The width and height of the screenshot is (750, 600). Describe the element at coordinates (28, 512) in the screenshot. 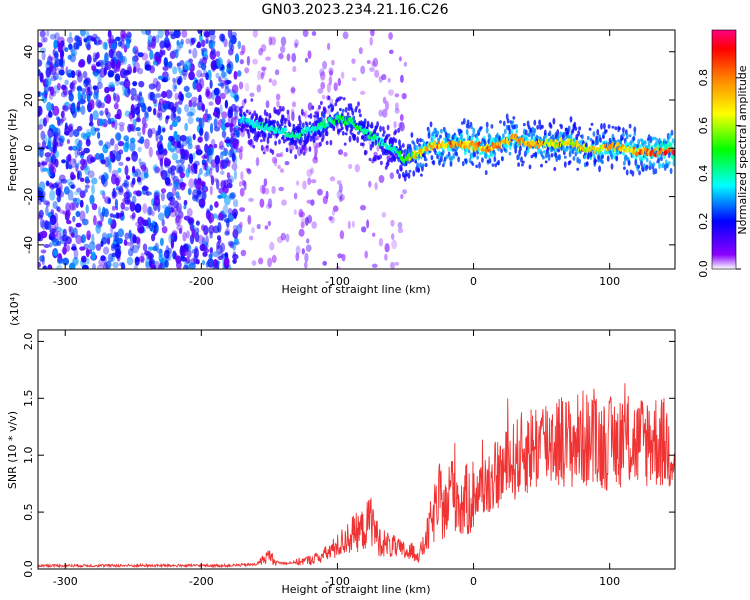

I see `y-tick-label: 0.5` at that location.